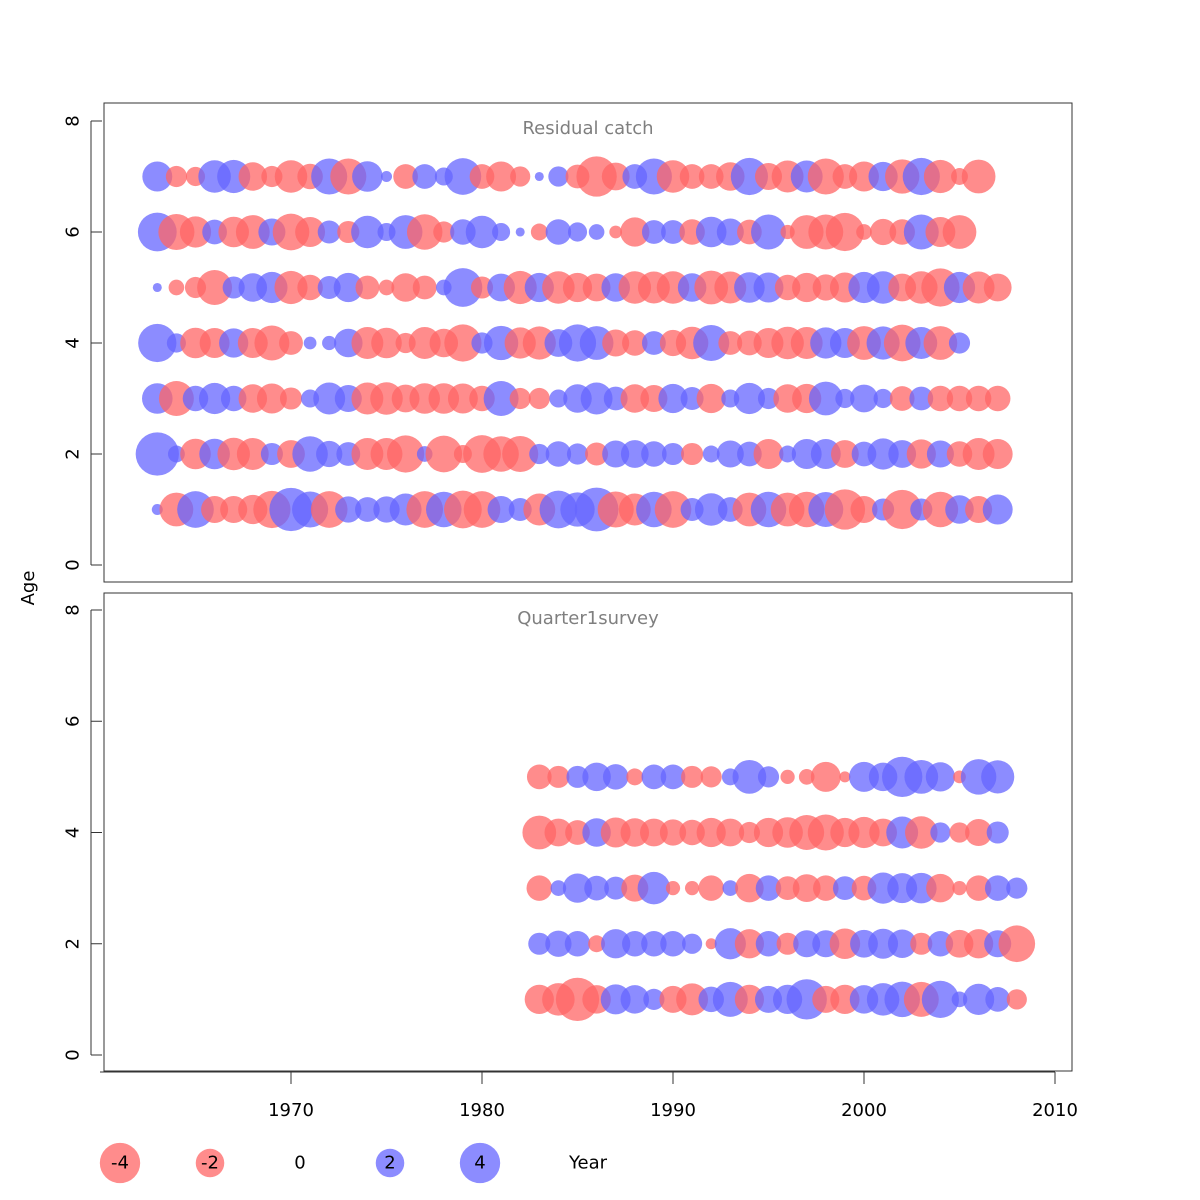 The image size is (1200, 1200). Describe the element at coordinates (73, 609) in the screenshot. I see `y-tick-label: 8` at that location.